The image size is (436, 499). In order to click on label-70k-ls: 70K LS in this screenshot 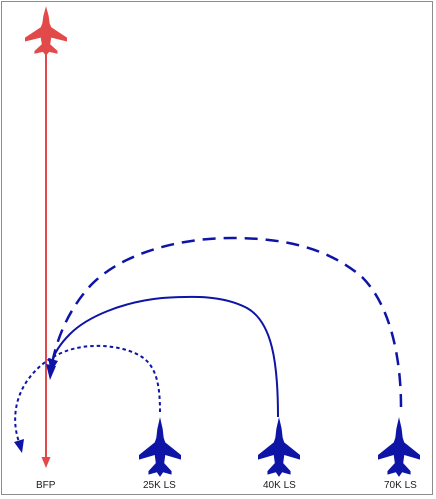, I will do `click(400, 485)`.